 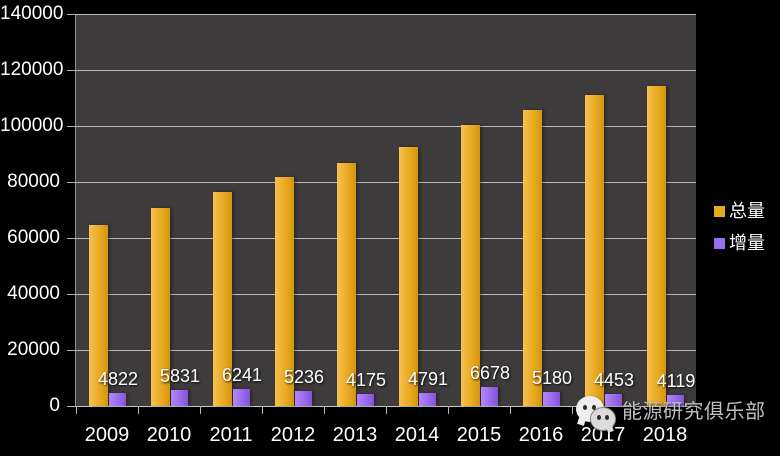 What do you see at coordinates (32, 125) in the screenshot?
I see `y-axis-label: 100000` at bounding box center [32, 125].